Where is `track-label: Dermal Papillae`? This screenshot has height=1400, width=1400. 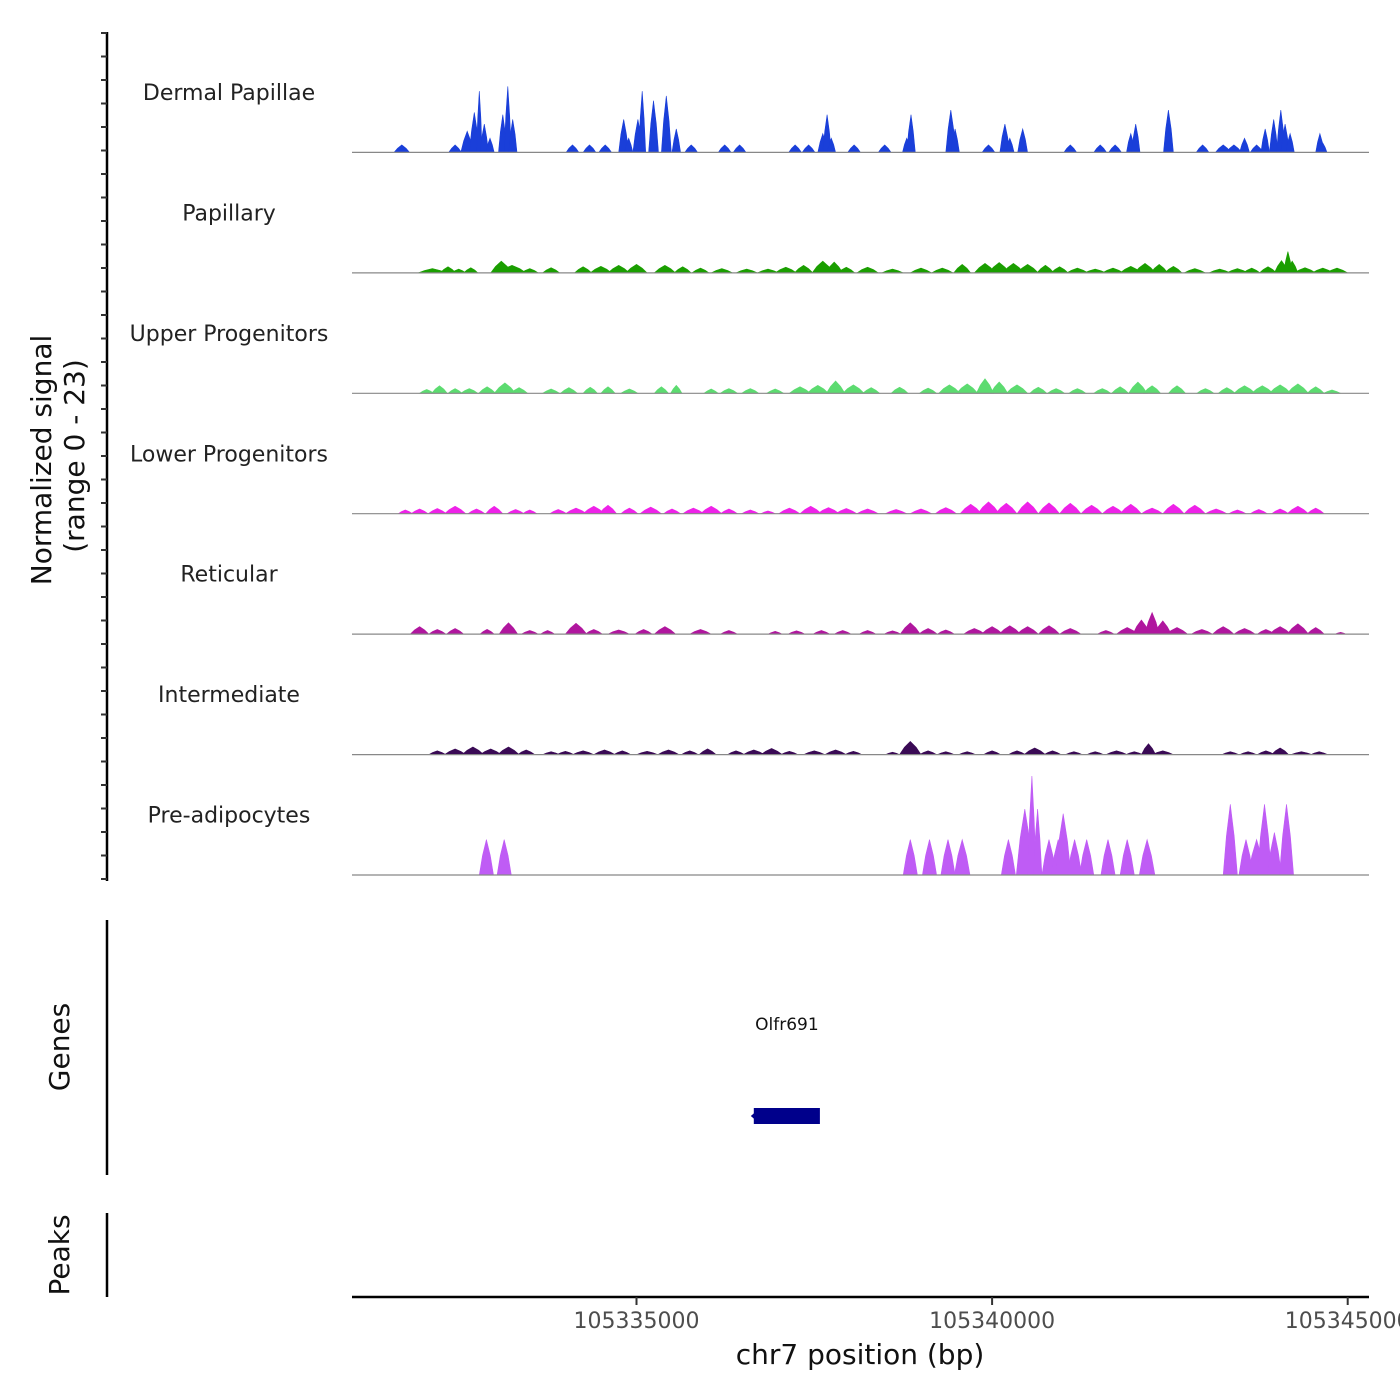
track-label: Dermal Papillae is located at coordinates (229, 93).